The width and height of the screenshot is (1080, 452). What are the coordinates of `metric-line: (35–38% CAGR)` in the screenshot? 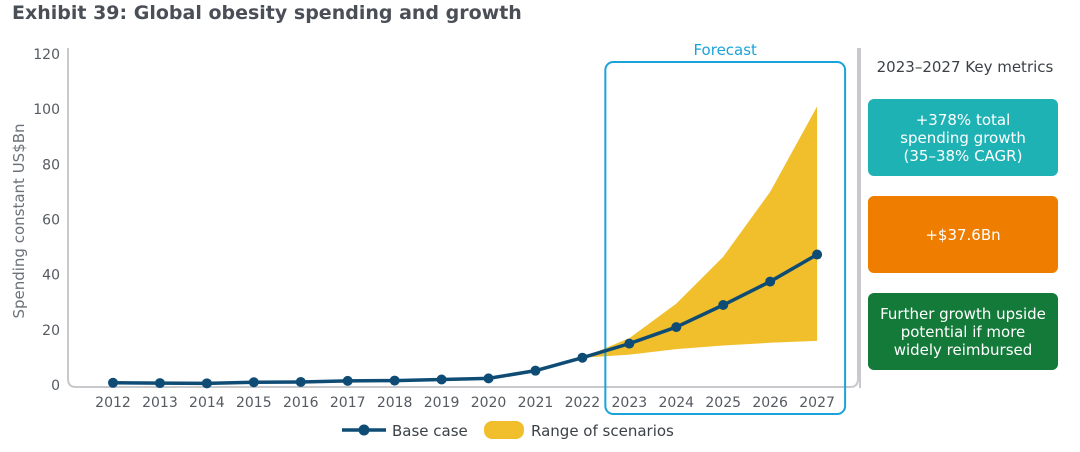 It's located at (963, 155).